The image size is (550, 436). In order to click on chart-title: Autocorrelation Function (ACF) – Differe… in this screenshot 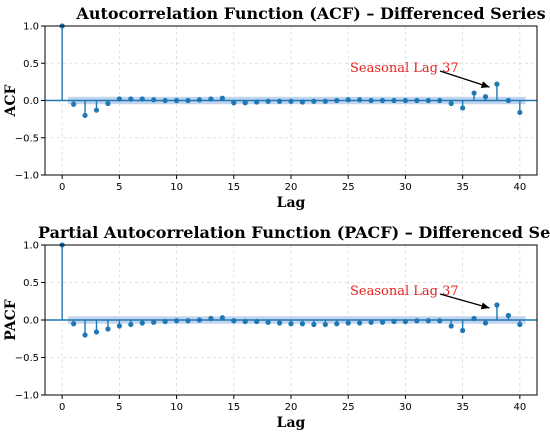, I will do `click(310, 13)`.